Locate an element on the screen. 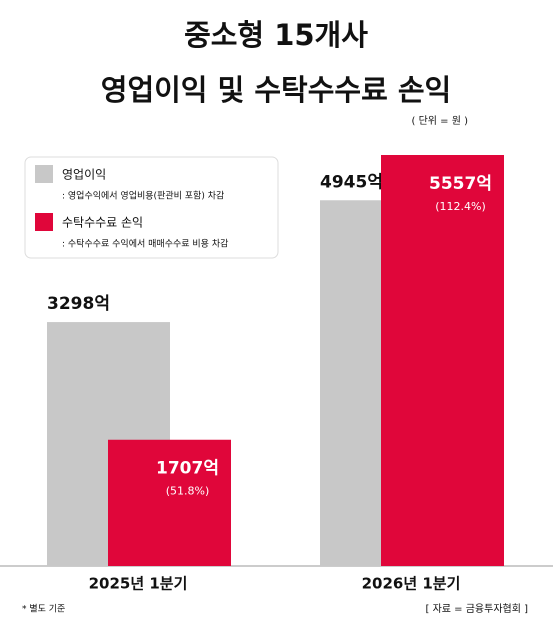 The height and width of the screenshot is (632, 553). value-label: 5557억 is located at coordinates (460, 184).